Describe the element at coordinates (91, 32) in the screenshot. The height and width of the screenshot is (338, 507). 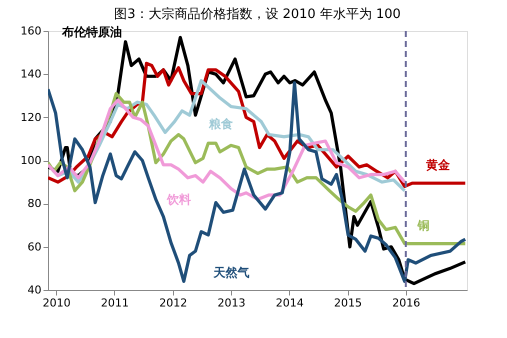
I see `series-label: 布伦特原油` at that location.